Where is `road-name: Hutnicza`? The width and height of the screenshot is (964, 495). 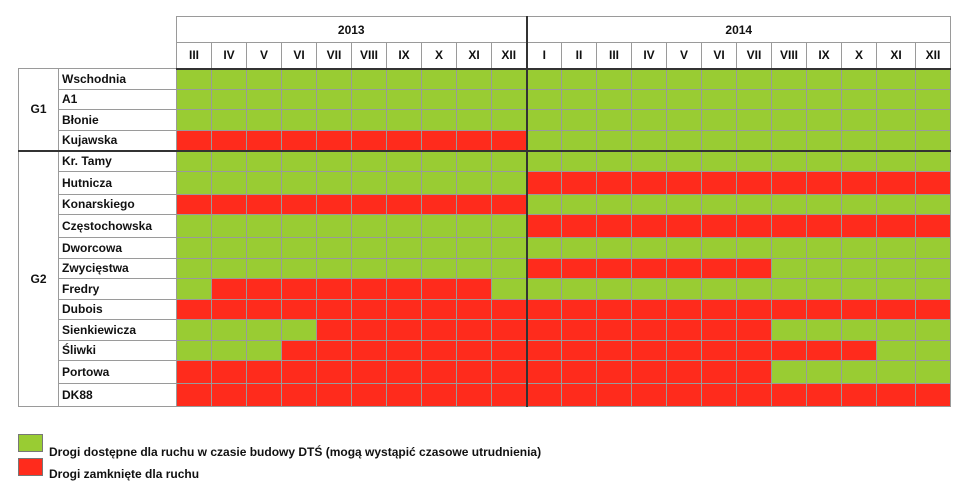 road-name: Hutnicza is located at coordinates (117, 182).